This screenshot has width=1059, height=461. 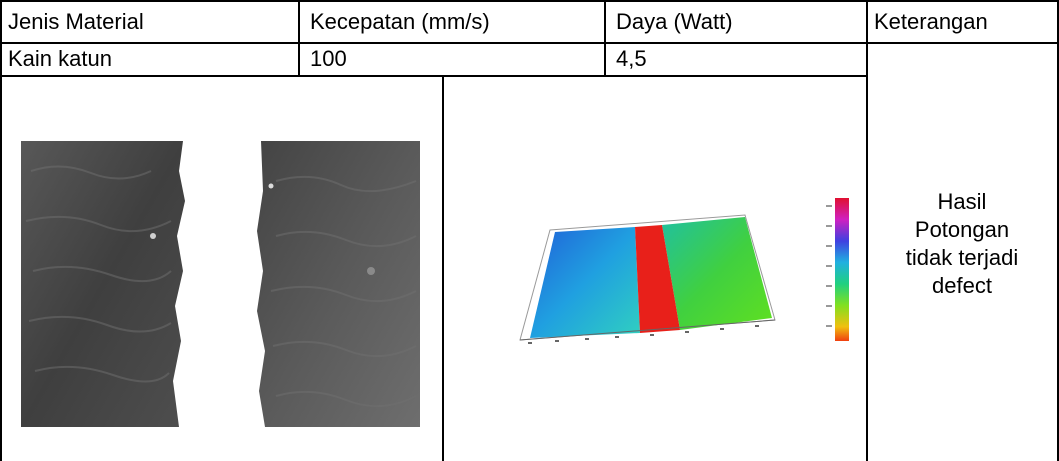 What do you see at coordinates (962, 257) in the screenshot?
I see `note-line-3: tidak terjadi` at bounding box center [962, 257].